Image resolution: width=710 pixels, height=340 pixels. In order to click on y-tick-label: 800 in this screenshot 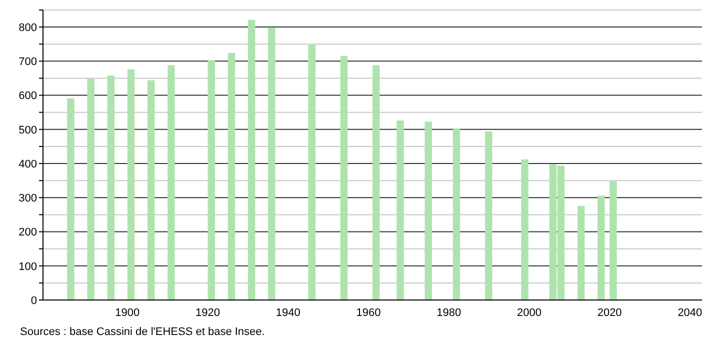, I will do `click(27, 28)`.